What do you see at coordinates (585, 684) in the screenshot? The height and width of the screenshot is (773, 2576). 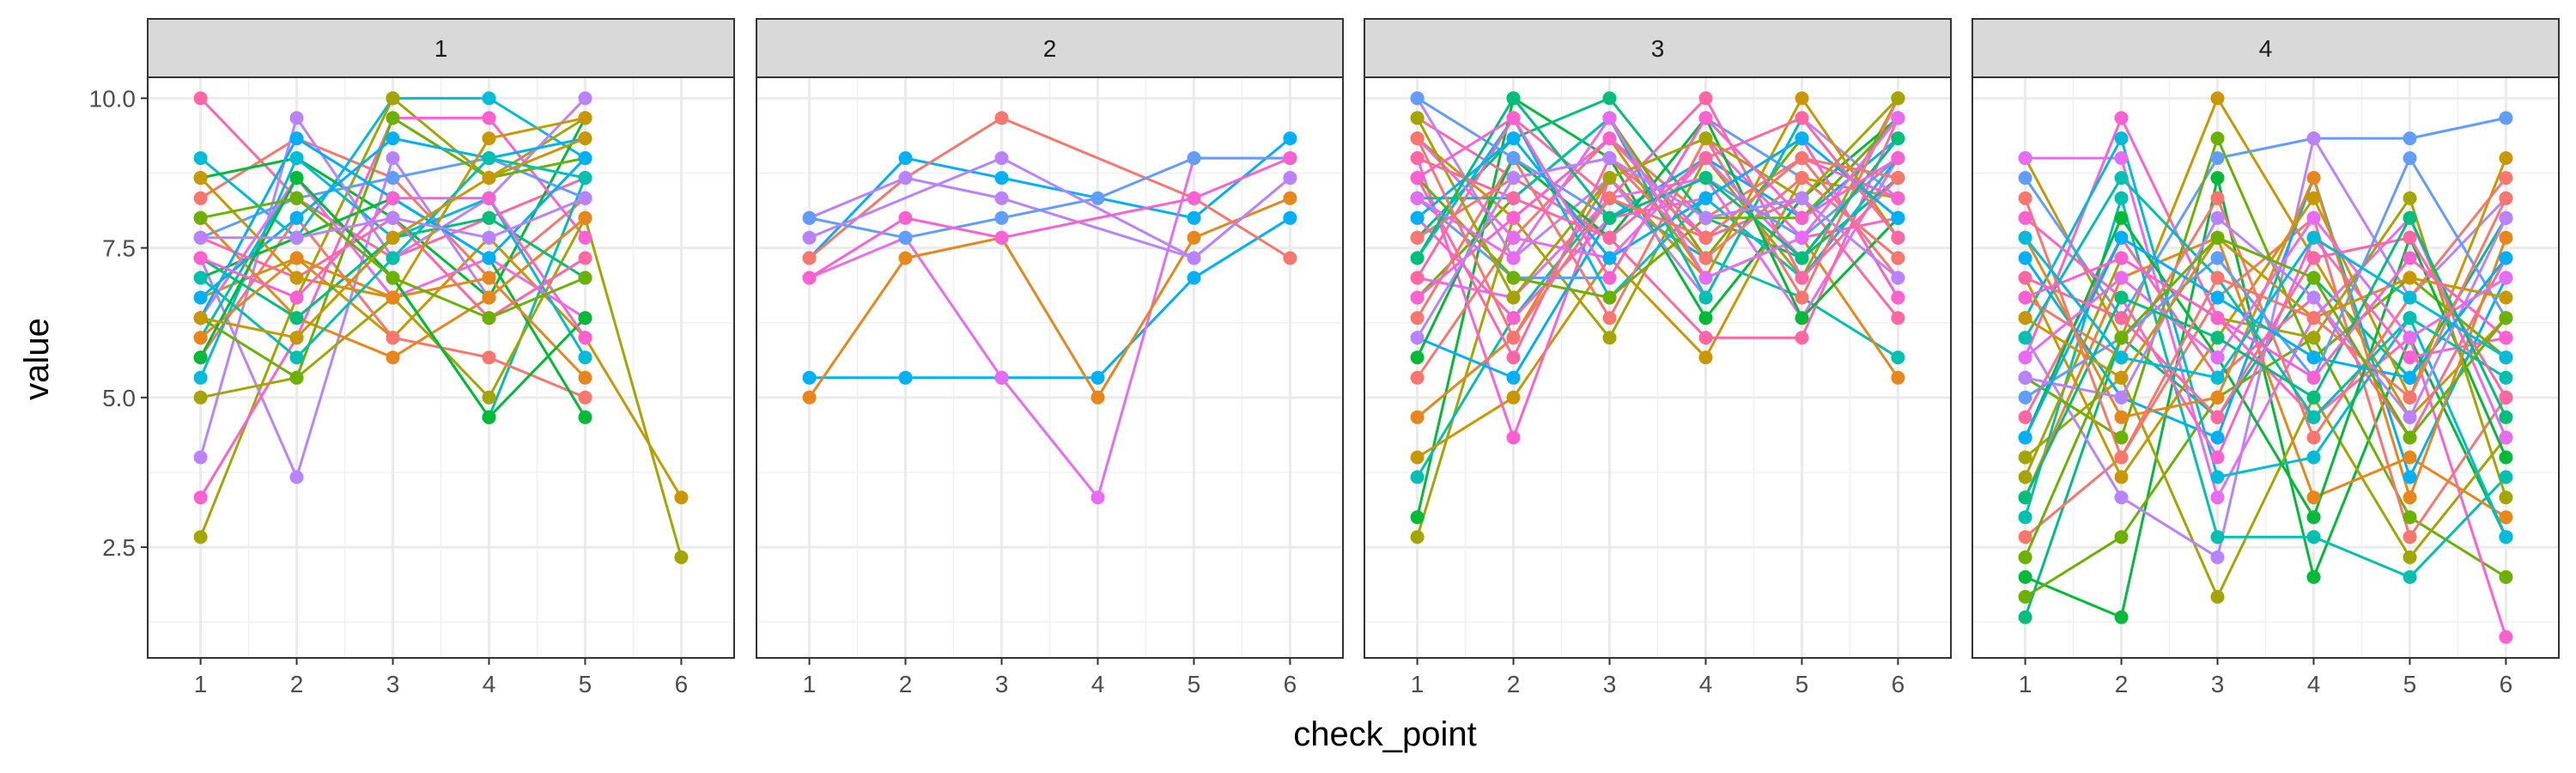 I see `x-tick-label: 5` at bounding box center [585, 684].